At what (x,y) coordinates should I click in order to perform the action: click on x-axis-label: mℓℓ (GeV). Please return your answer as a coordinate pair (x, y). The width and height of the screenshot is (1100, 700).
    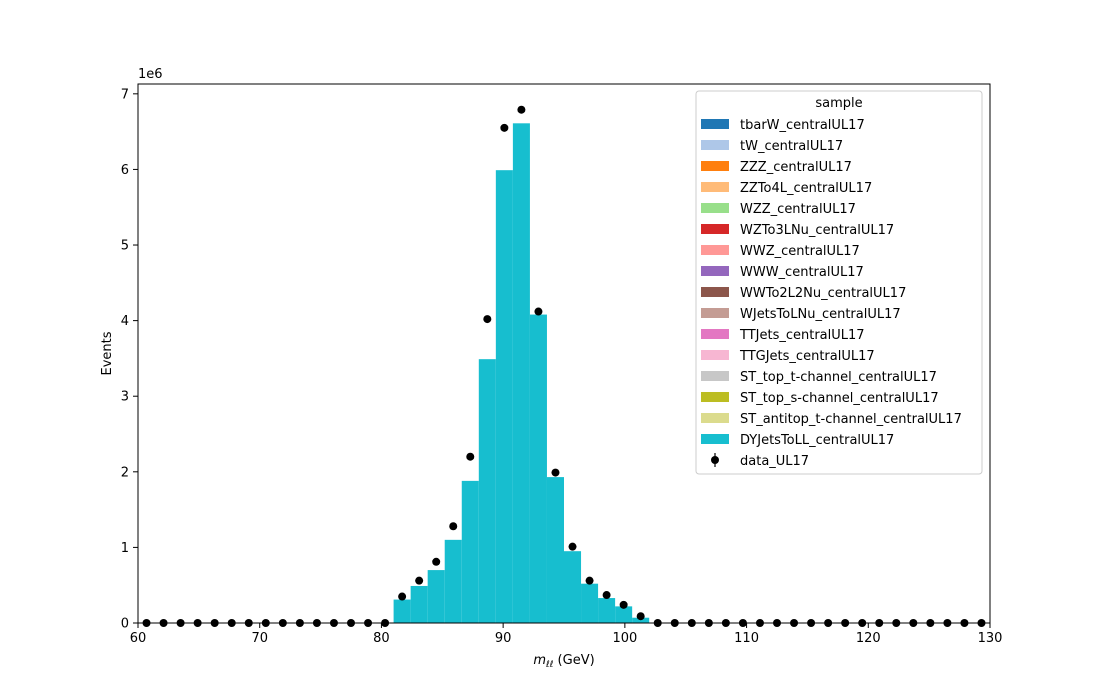
    Looking at the image, I should click on (563, 661).